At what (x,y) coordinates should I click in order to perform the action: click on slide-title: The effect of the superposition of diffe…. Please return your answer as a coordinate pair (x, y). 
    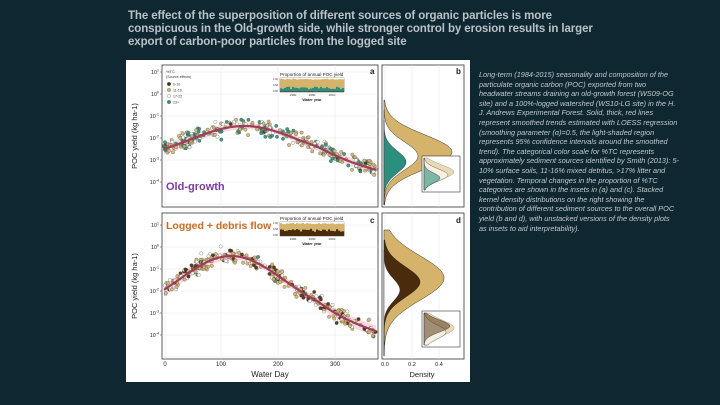
    Looking at the image, I should click on (360, 29).